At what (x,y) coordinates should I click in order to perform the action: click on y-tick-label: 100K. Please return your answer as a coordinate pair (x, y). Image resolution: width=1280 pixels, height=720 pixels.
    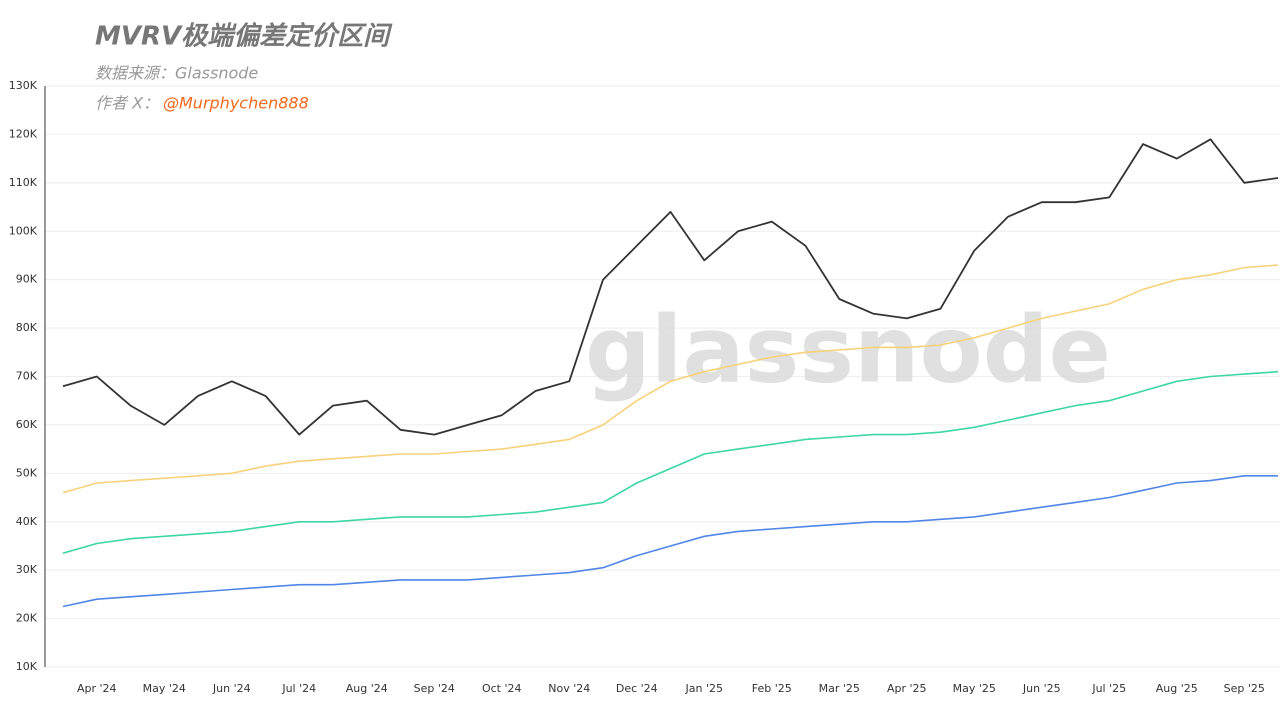
    Looking at the image, I should click on (23, 230).